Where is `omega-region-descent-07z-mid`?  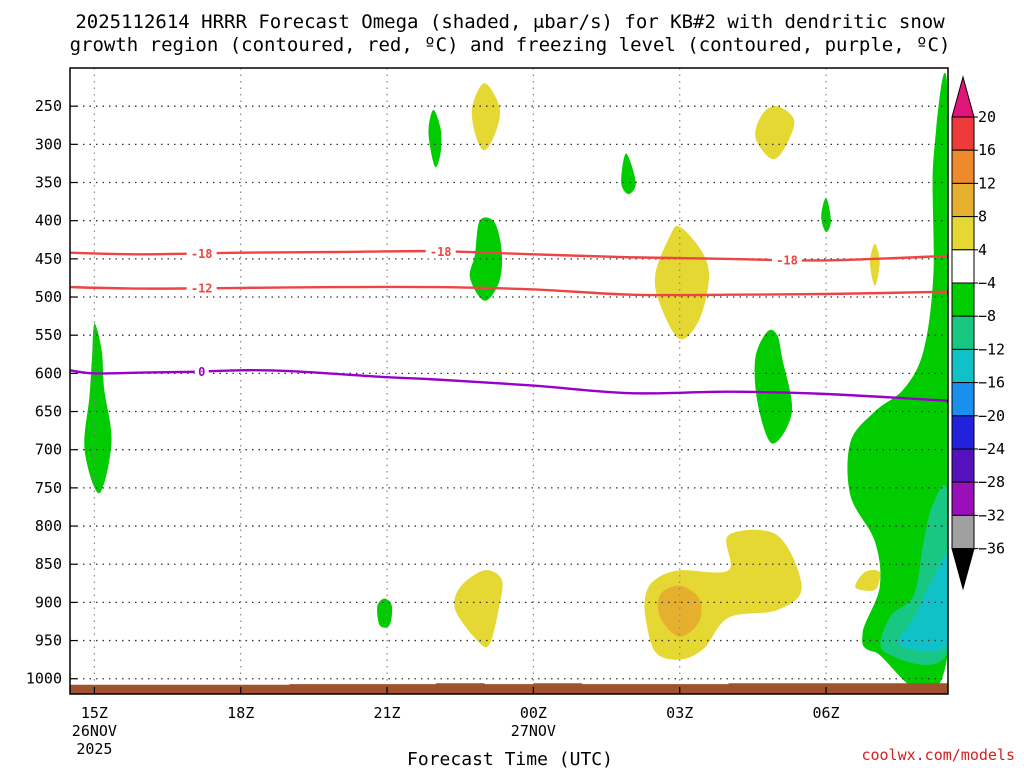 omega-region-descent-07z-mid is located at coordinates (875, 264).